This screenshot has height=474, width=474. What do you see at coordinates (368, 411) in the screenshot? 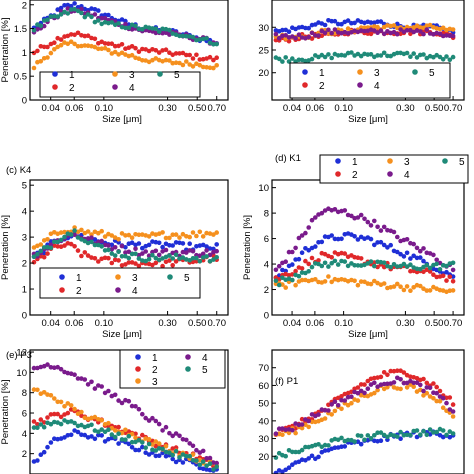
I see `plot-frame-f` at bounding box center [368, 411].